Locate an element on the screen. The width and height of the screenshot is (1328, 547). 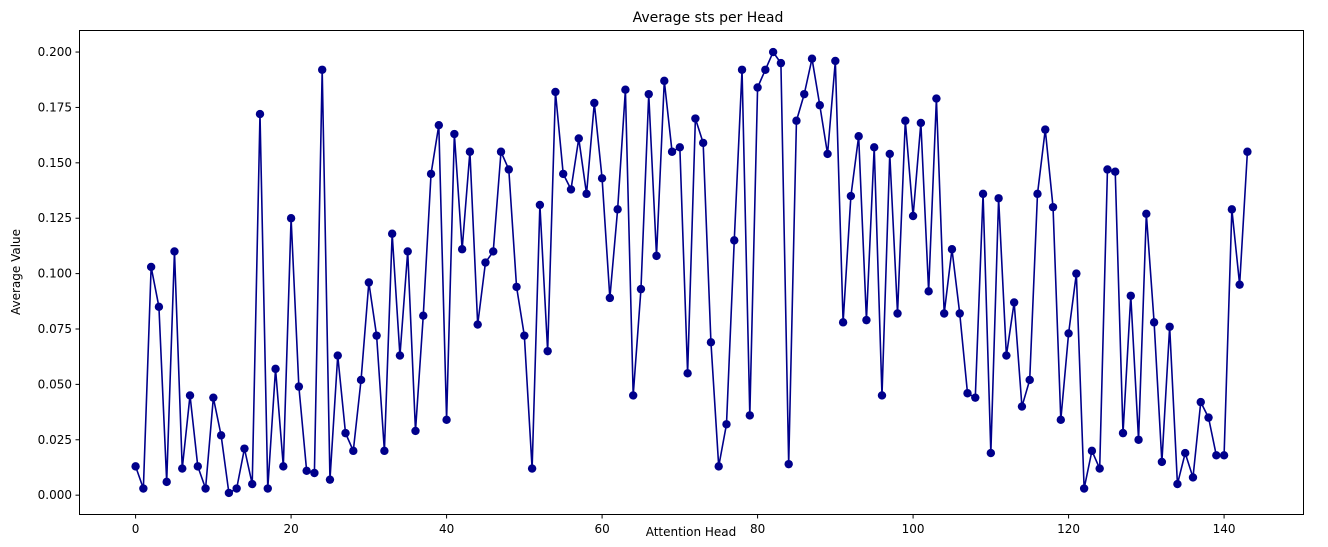
x-axis-ticks: 0 20 40 60 80 100 120 140 is located at coordinates (684, 525).